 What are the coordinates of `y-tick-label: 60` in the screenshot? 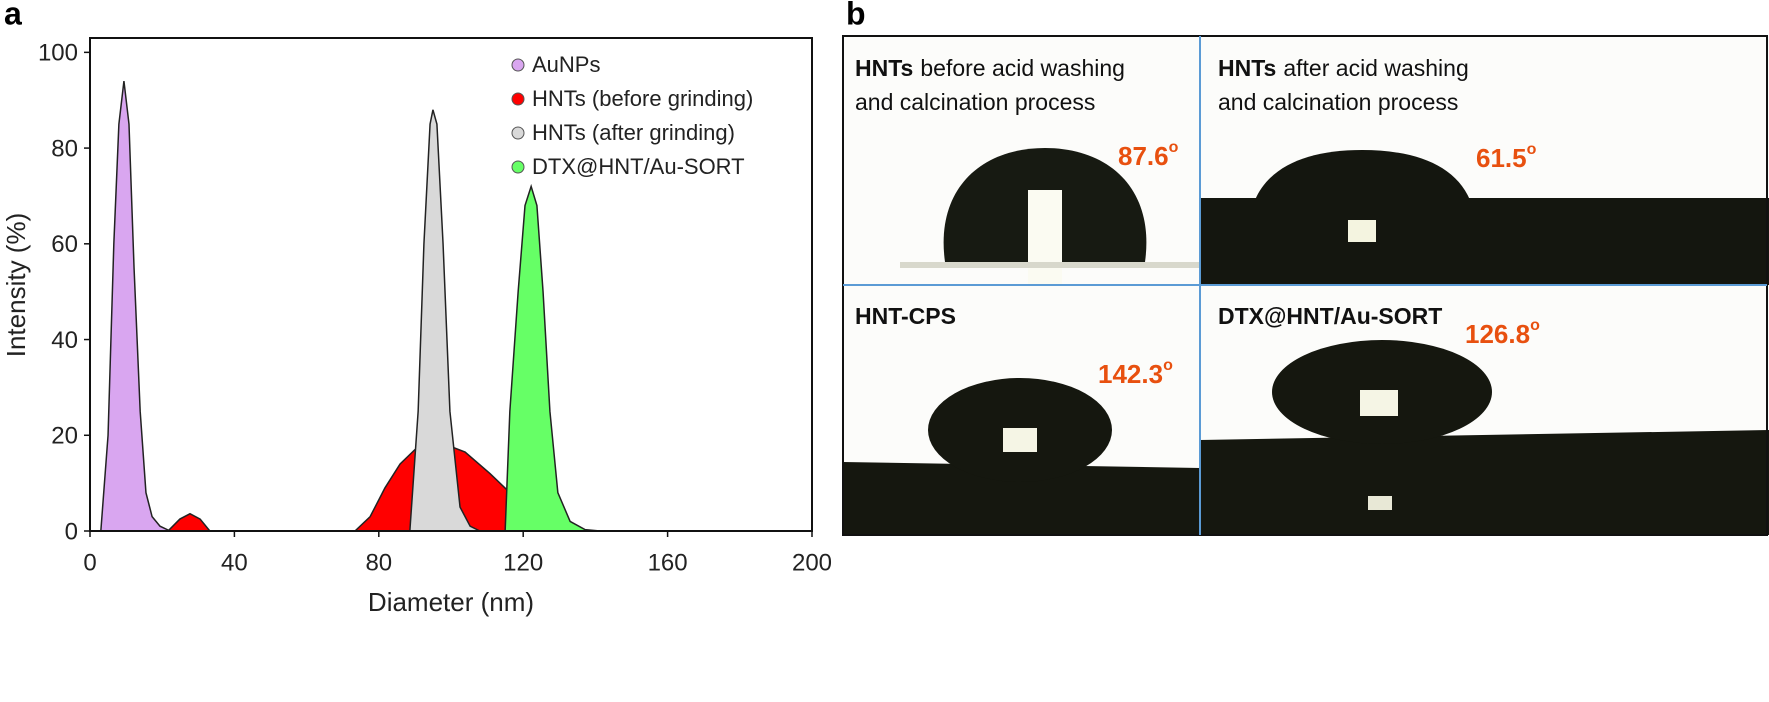 It's located at (64, 244).